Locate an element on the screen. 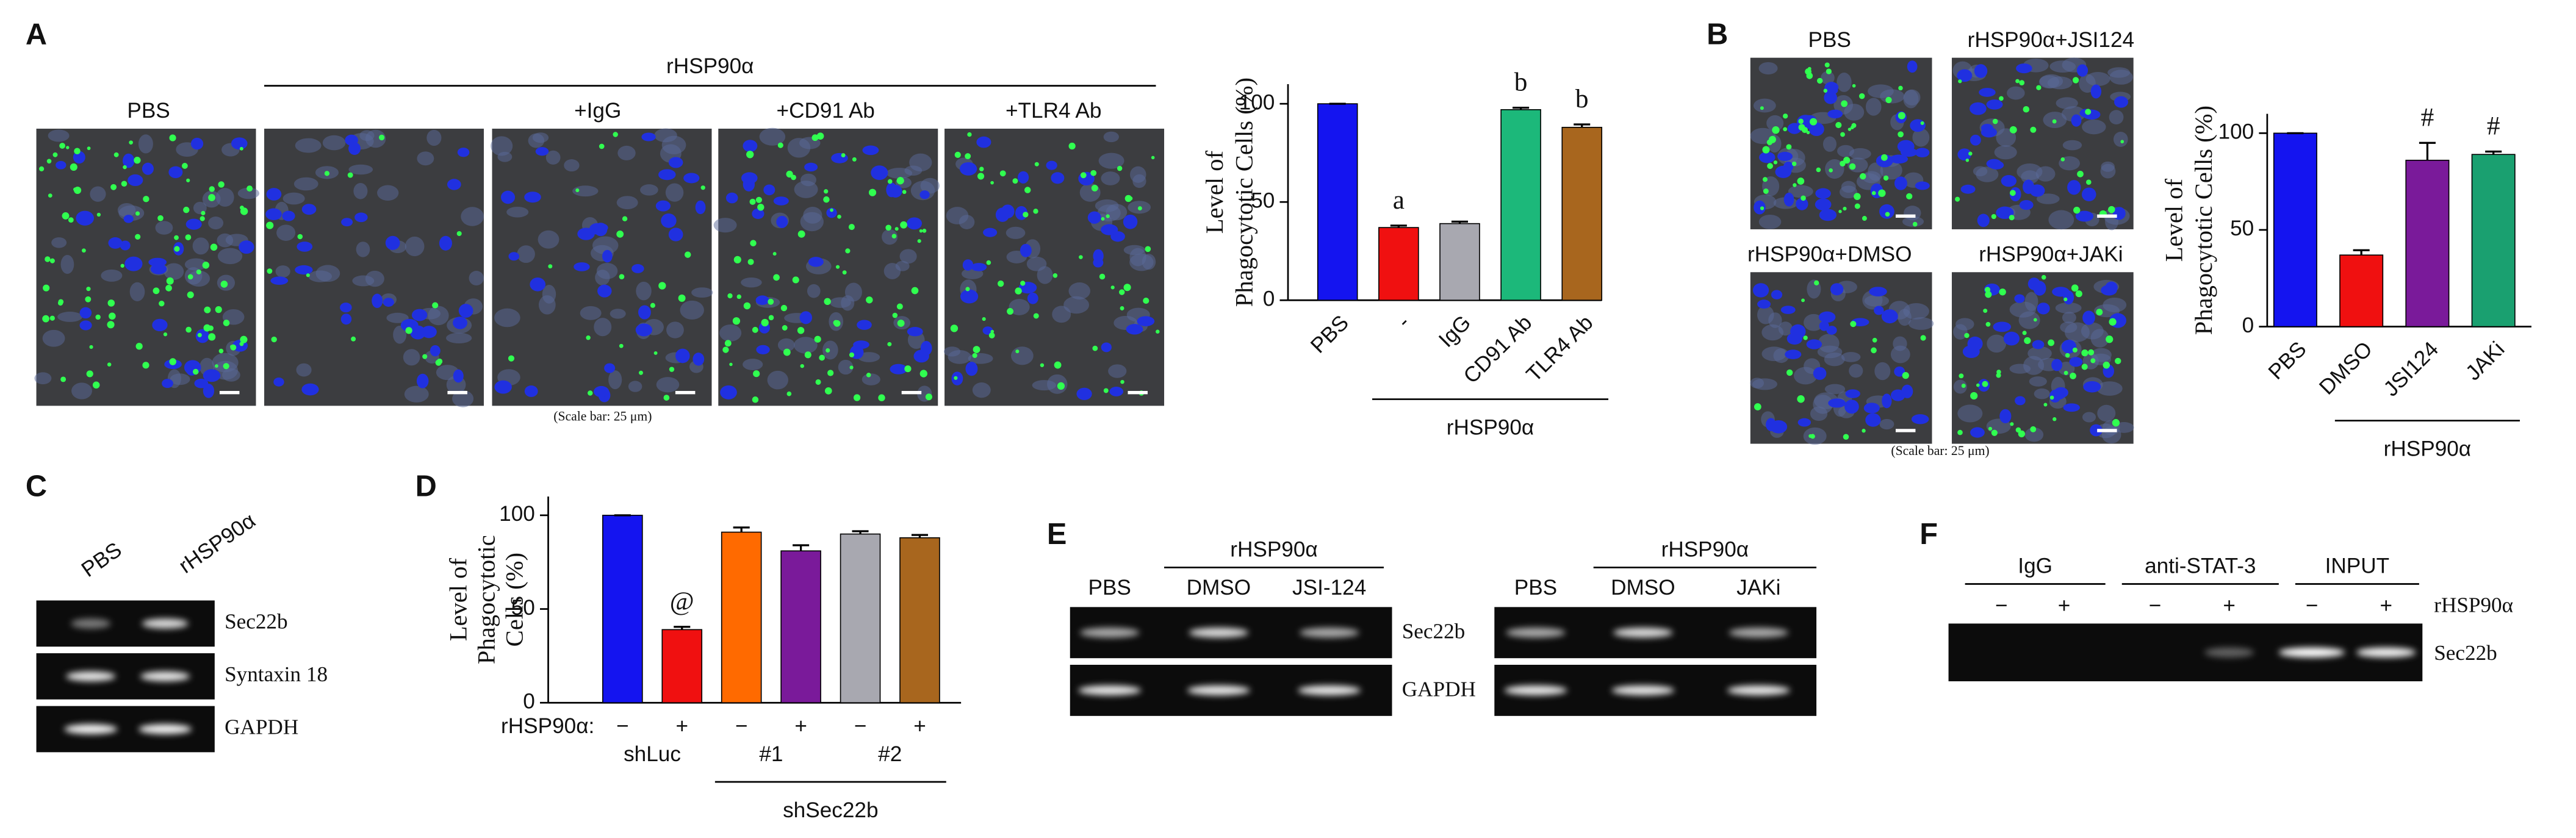 This screenshot has height=838, width=2576. row-label: rHSP90α: is located at coordinates (547, 726).